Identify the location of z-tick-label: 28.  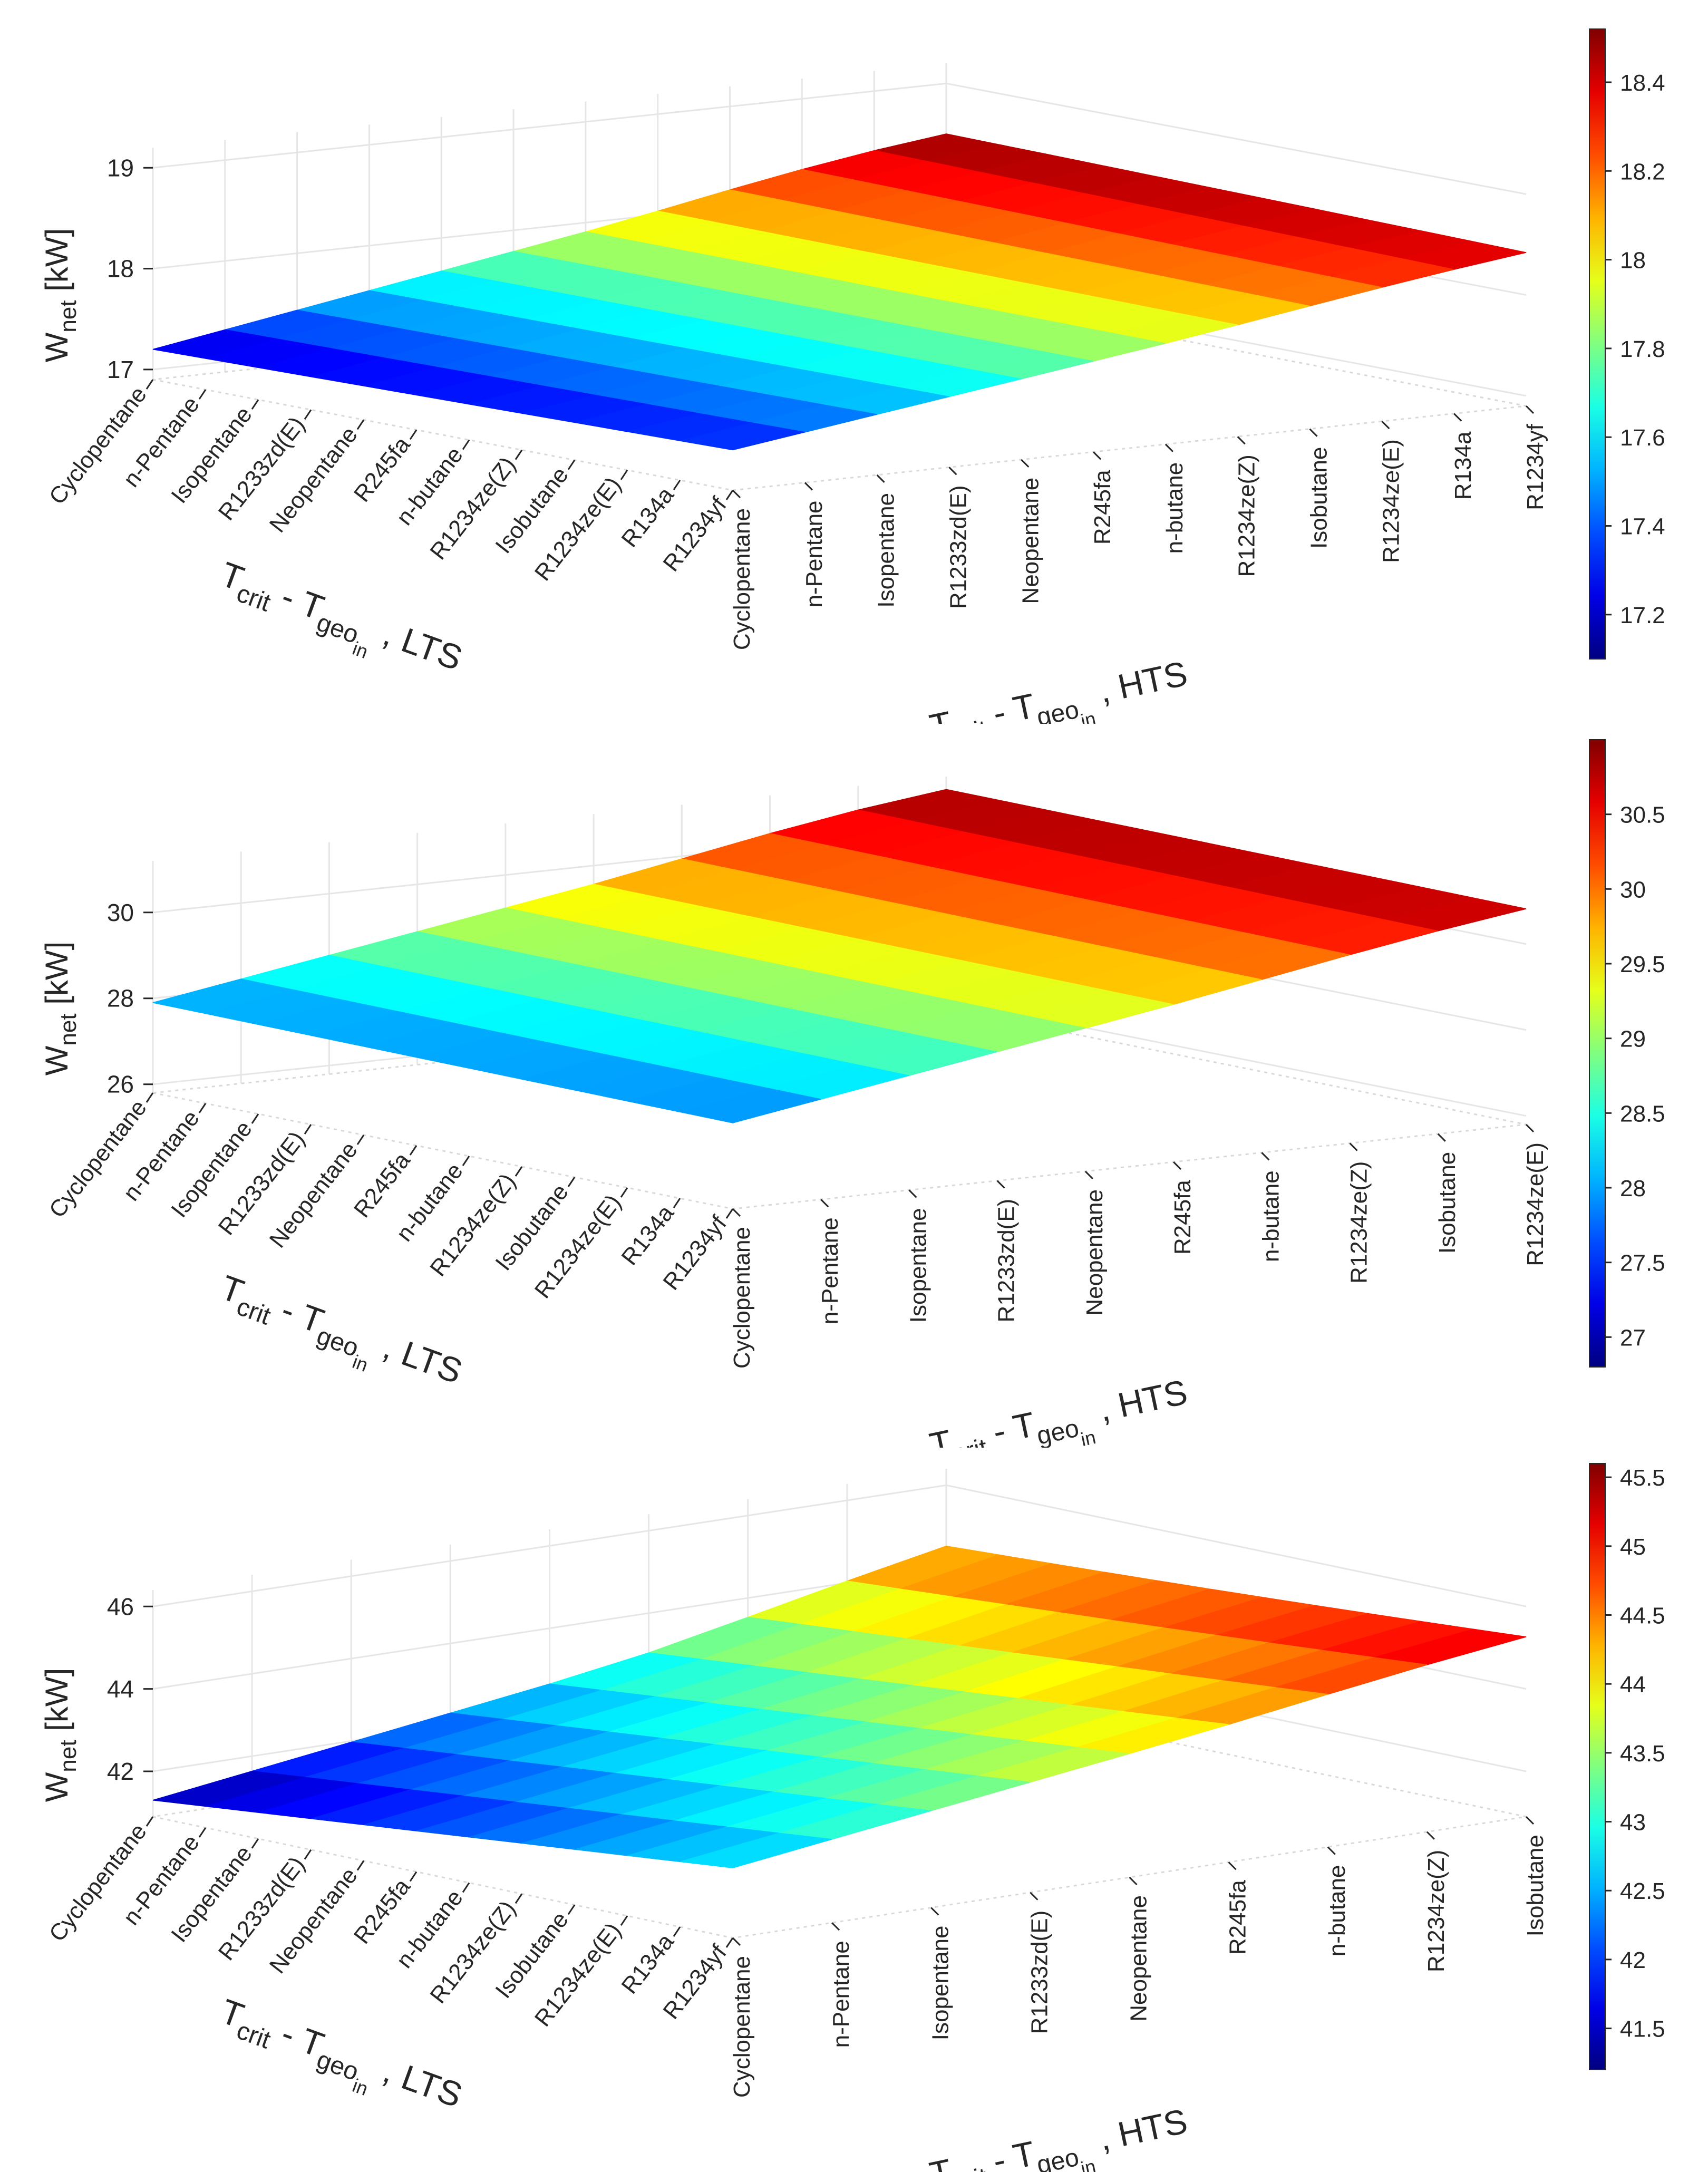
(120, 998).